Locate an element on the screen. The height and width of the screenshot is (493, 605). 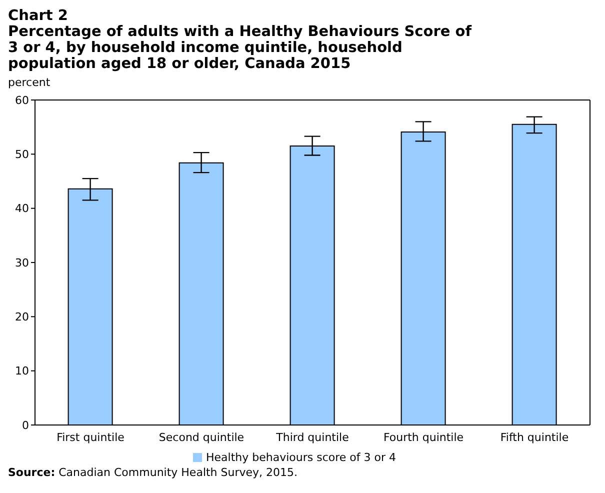
y-tick-label: 50 is located at coordinates (22, 155).